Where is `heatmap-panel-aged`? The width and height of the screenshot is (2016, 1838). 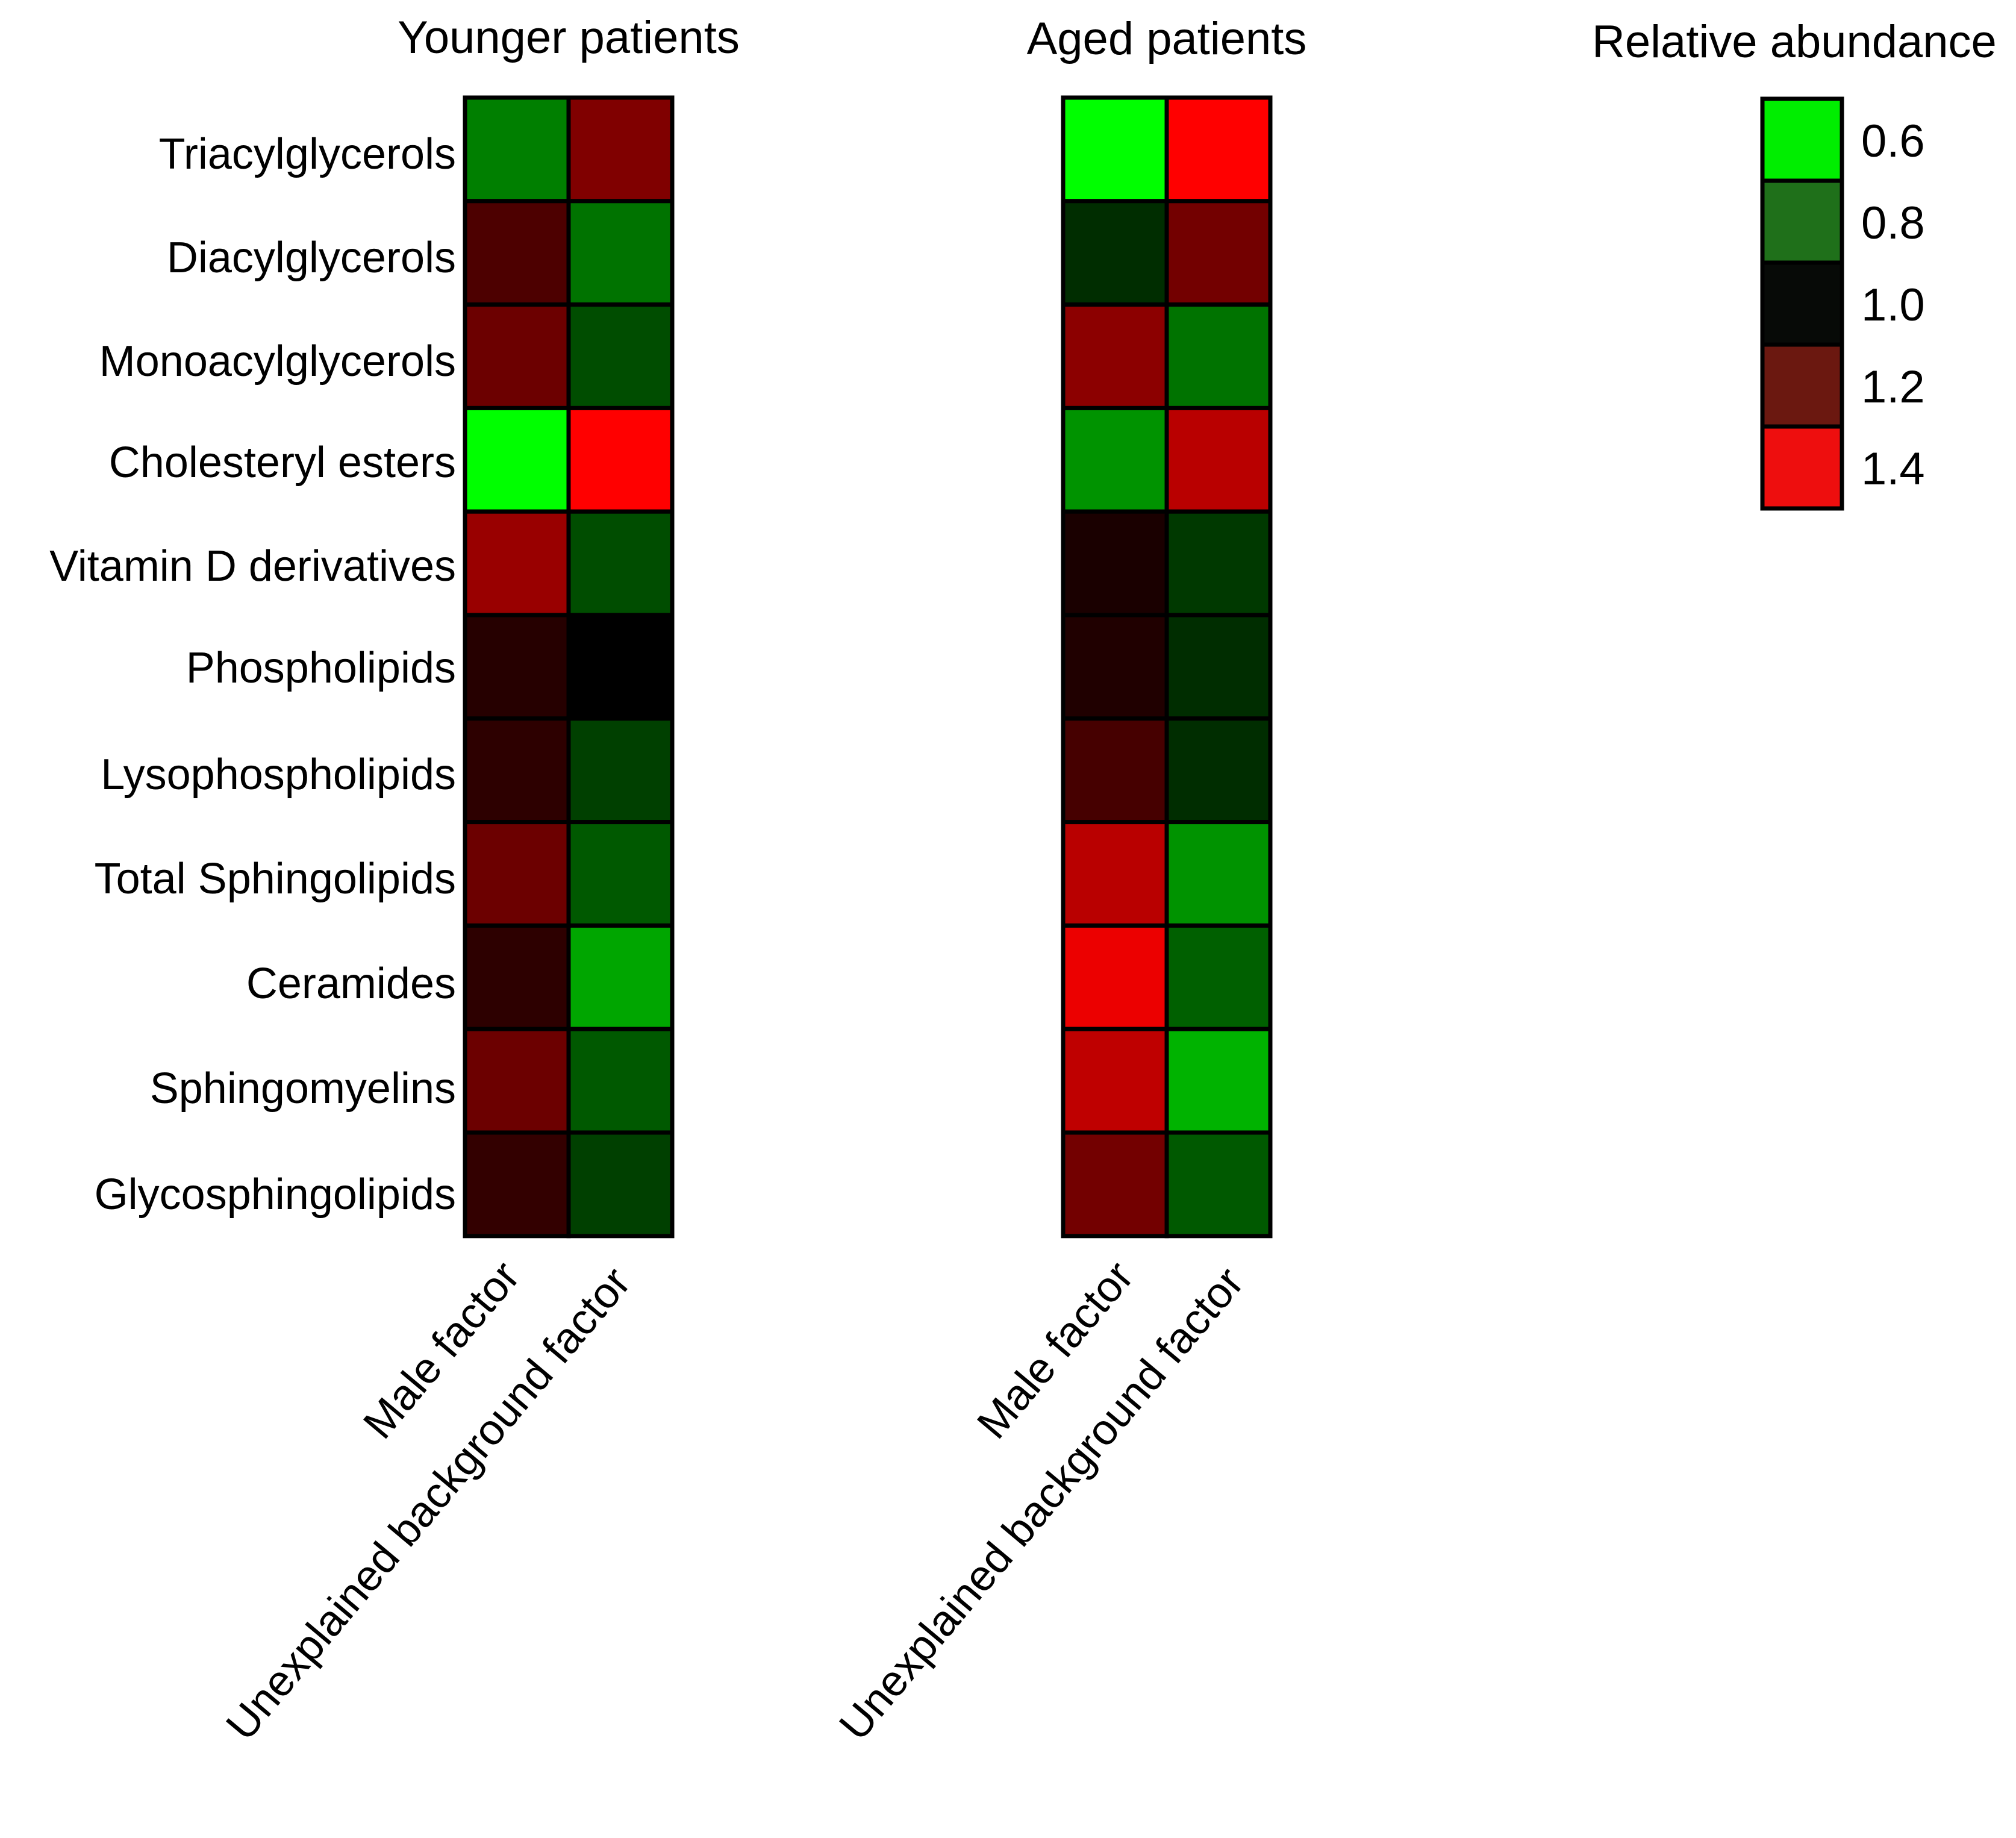 heatmap-panel-aged is located at coordinates (1167, 667).